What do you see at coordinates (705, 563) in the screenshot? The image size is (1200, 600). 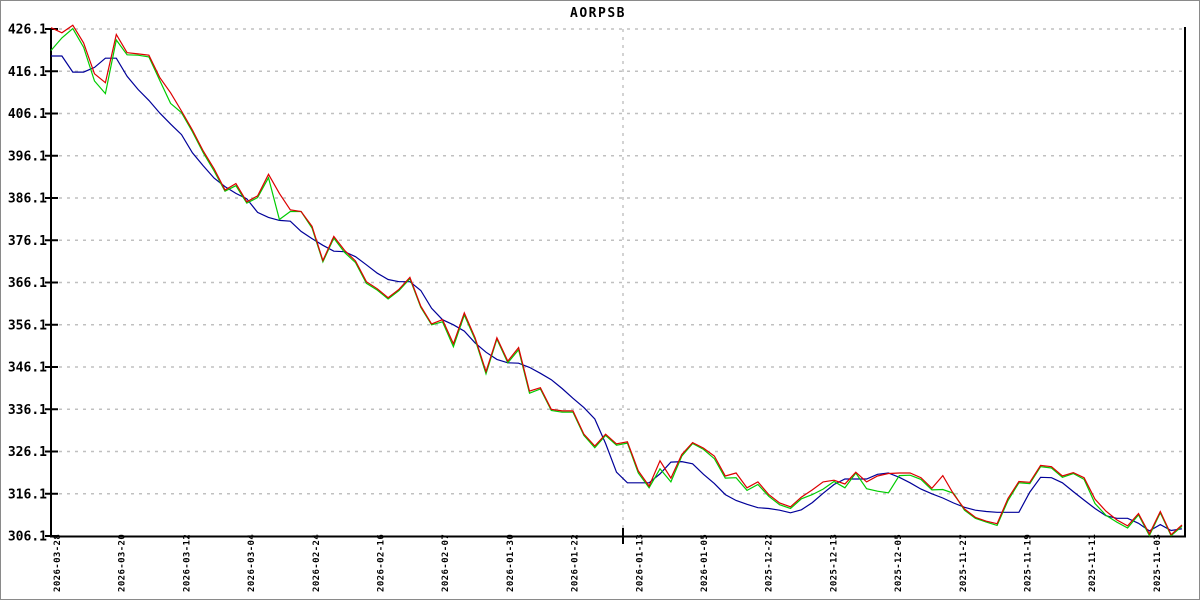 I see `x-axis-label: 2026-01-05` at bounding box center [705, 563].